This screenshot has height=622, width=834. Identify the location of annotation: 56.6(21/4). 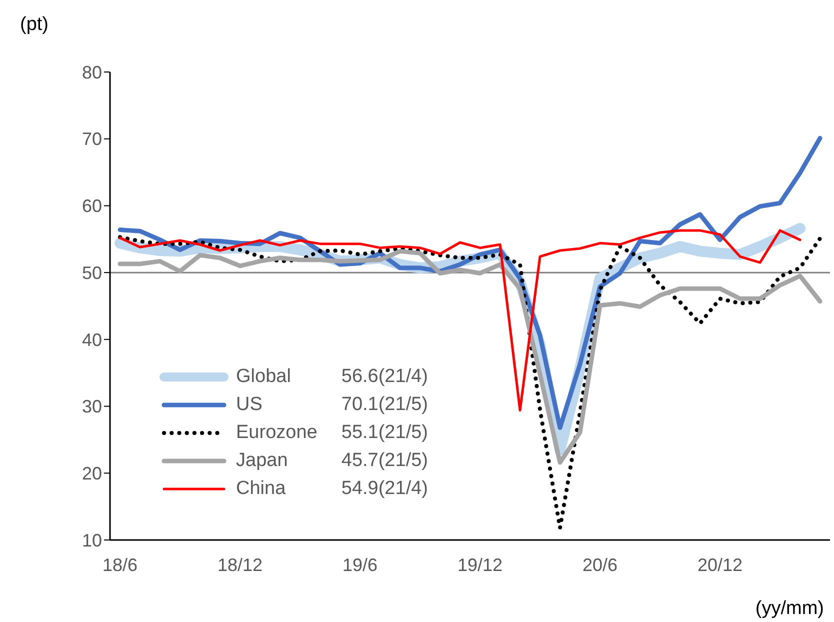
(384, 377).